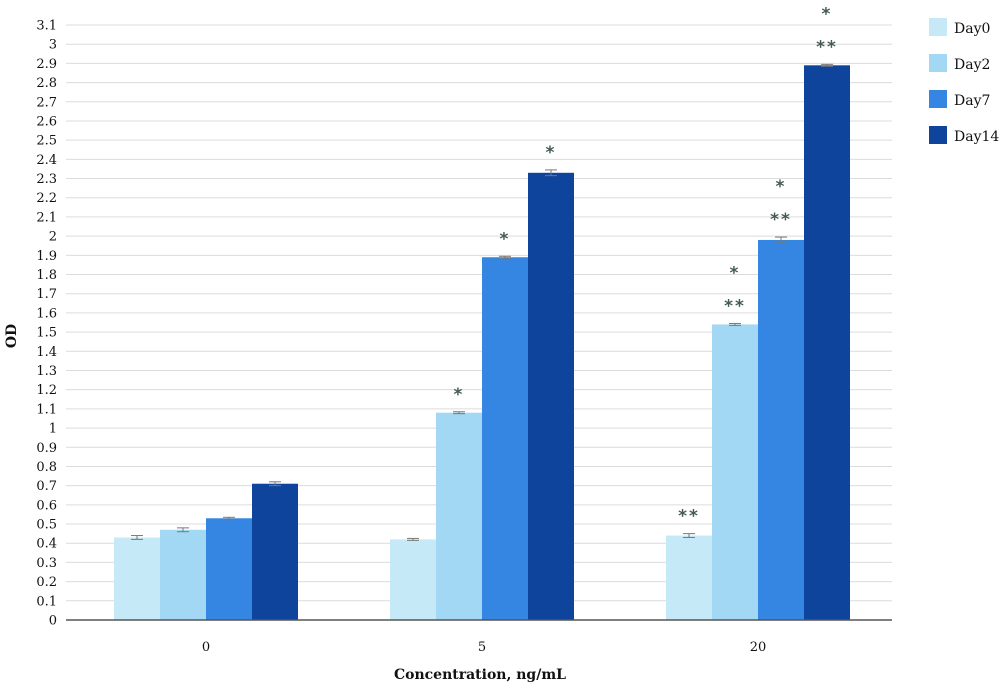  Describe the element at coordinates (46, 294) in the screenshot. I see `y-tick-label: 1.7` at that location.